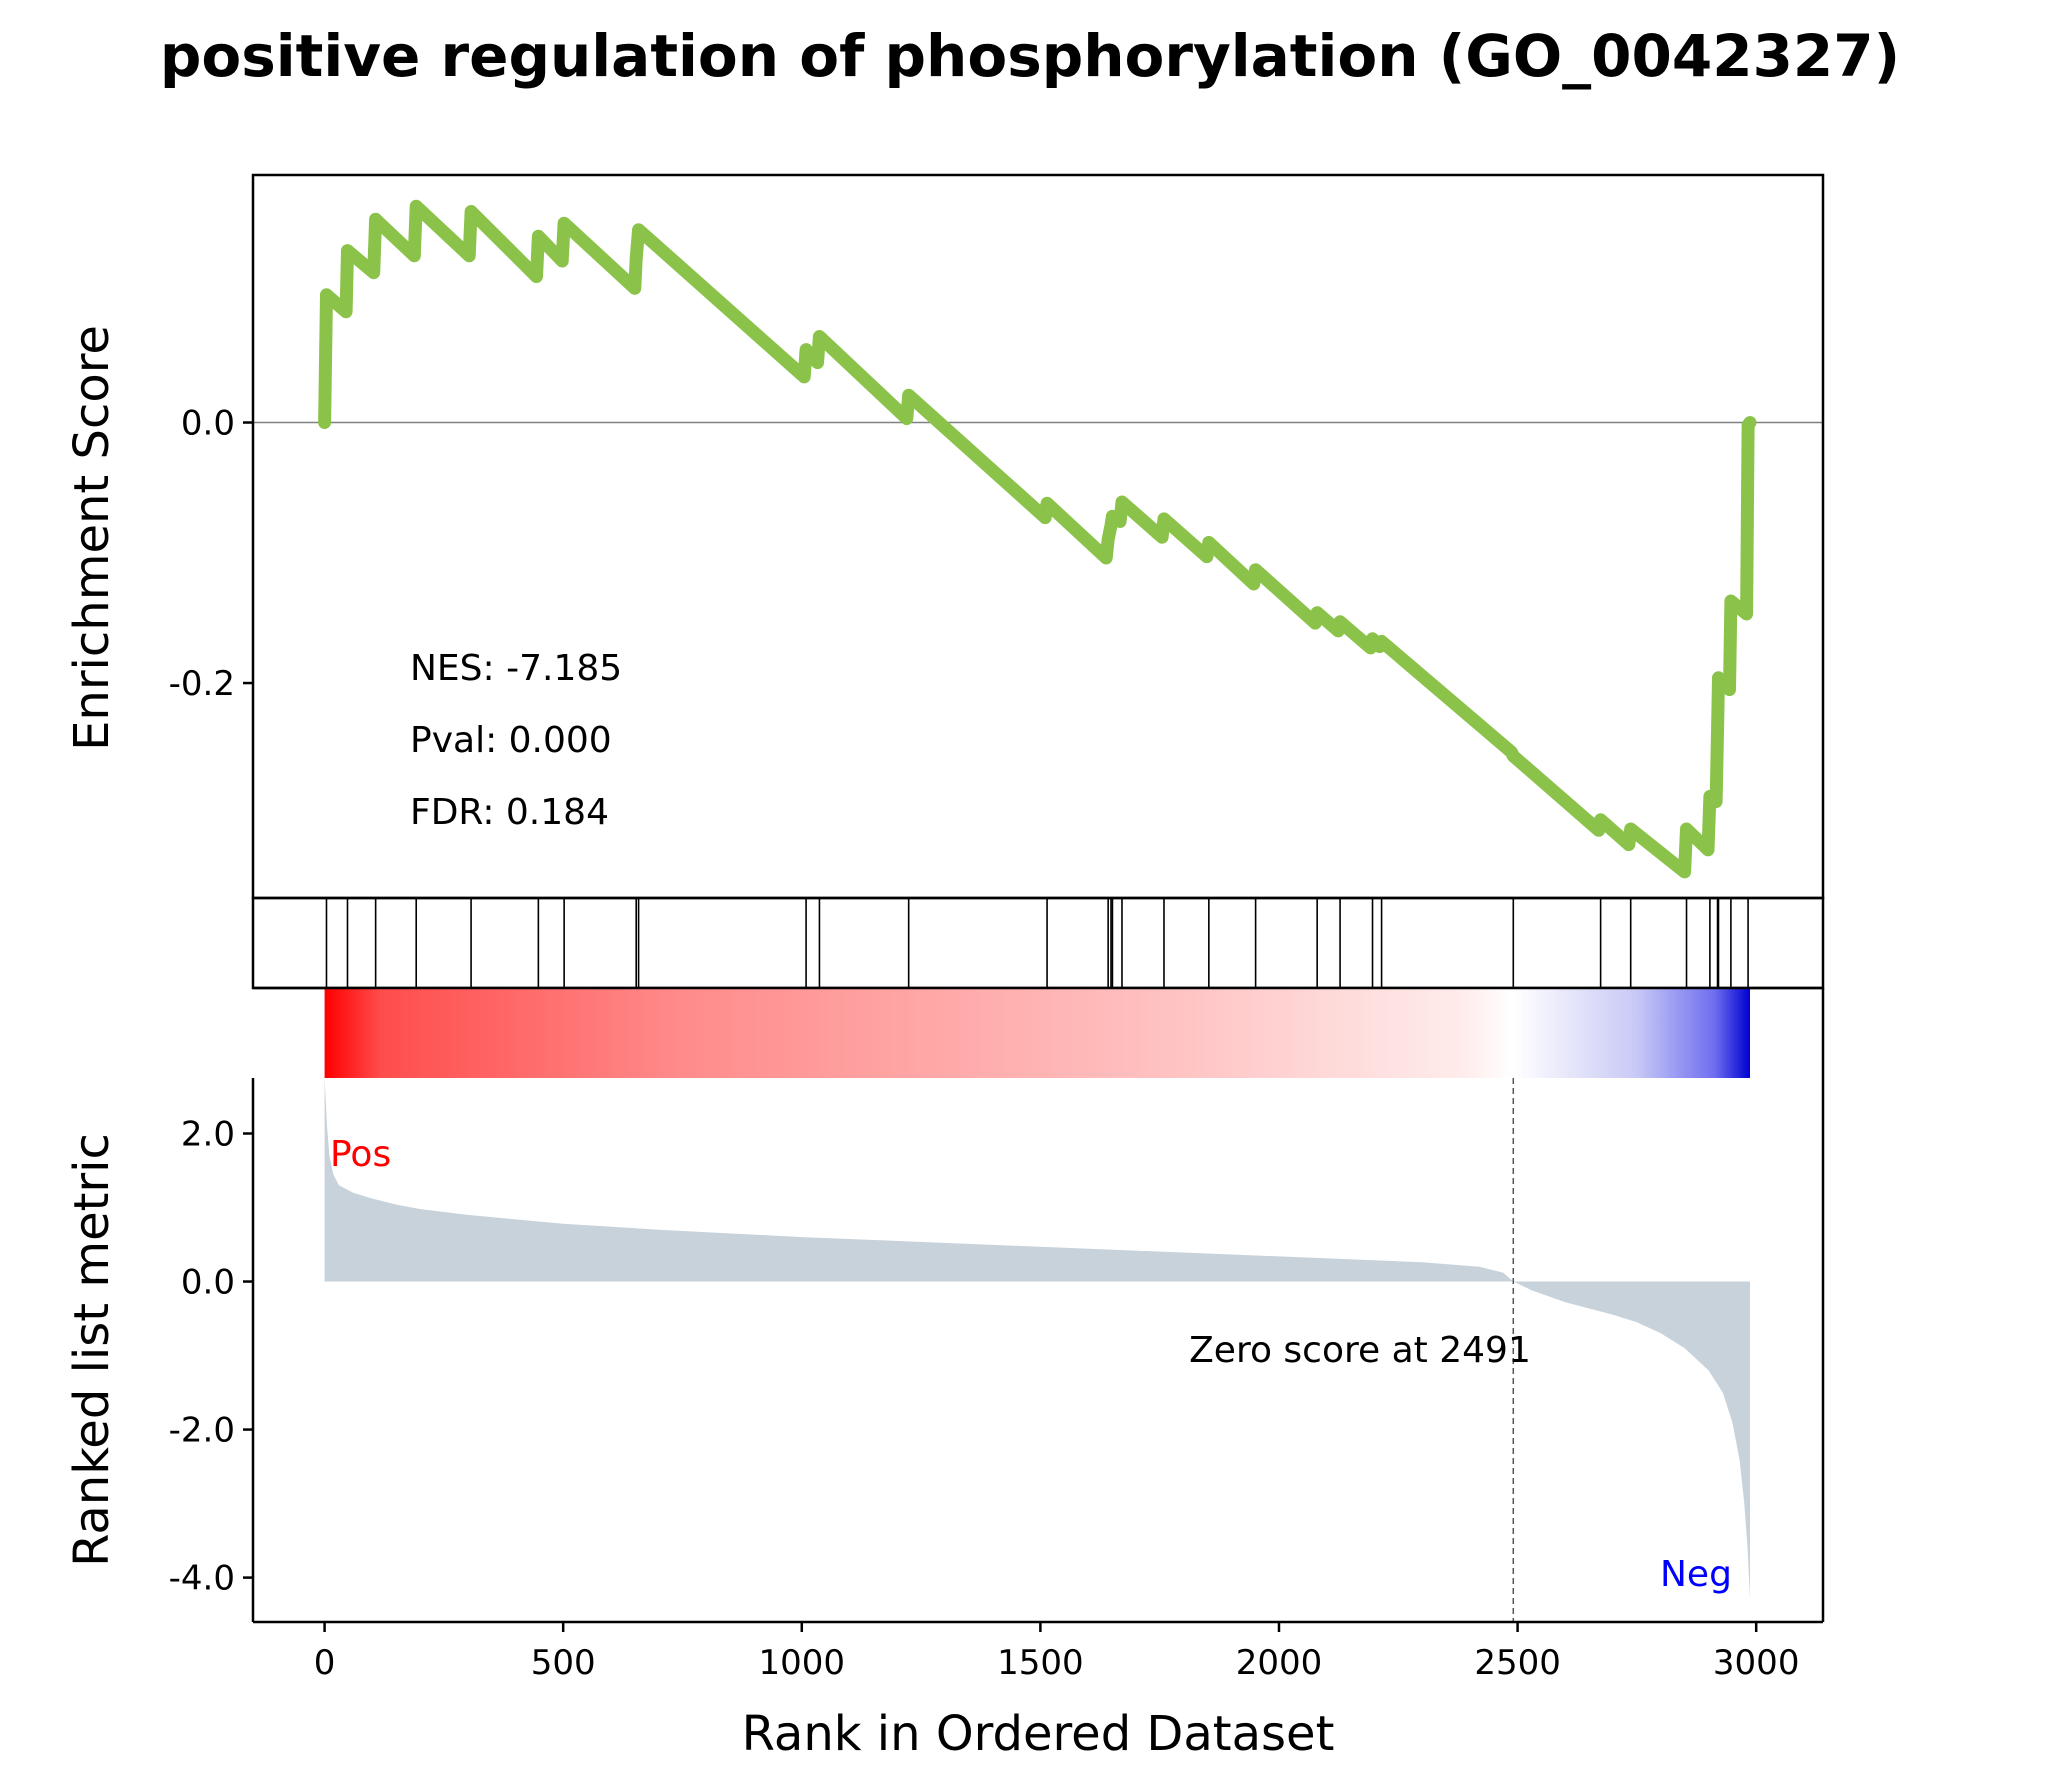  Describe the element at coordinates (360, 1154) in the screenshot. I see `pos-label: Pos` at that location.